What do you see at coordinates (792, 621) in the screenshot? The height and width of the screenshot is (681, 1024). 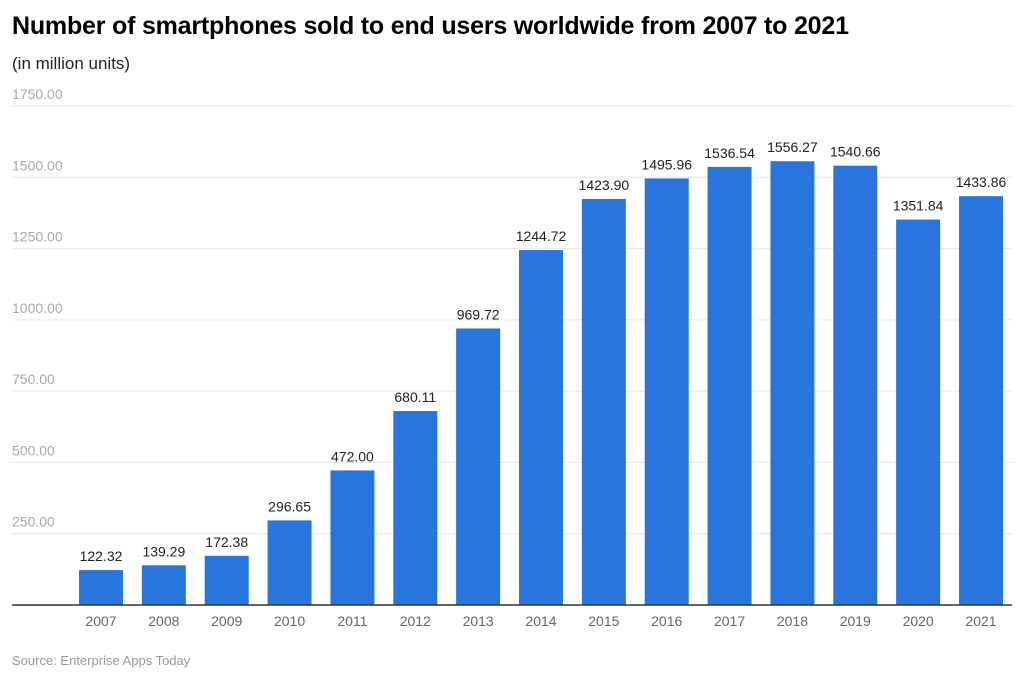 I see `x-tick-label: 2018` at bounding box center [792, 621].